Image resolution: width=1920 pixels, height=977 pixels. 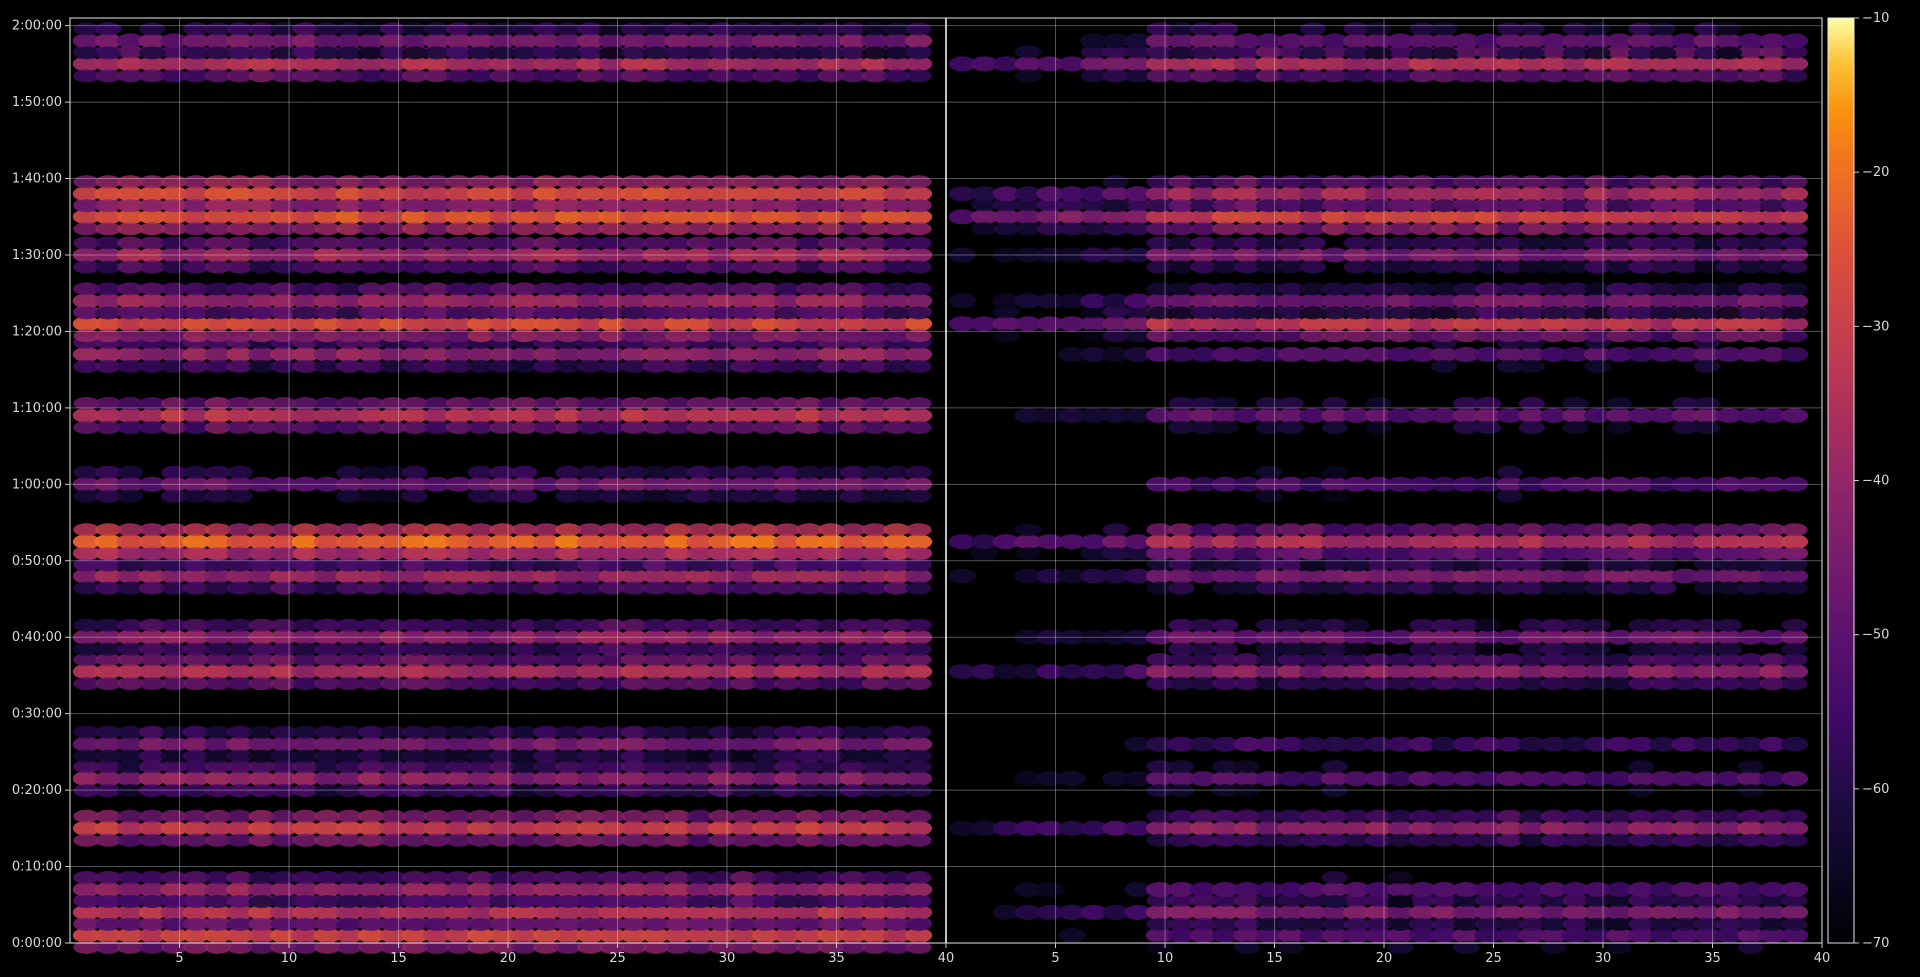 I want to click on colorbar-tick-label: −30, so click(x=1875, y=326).